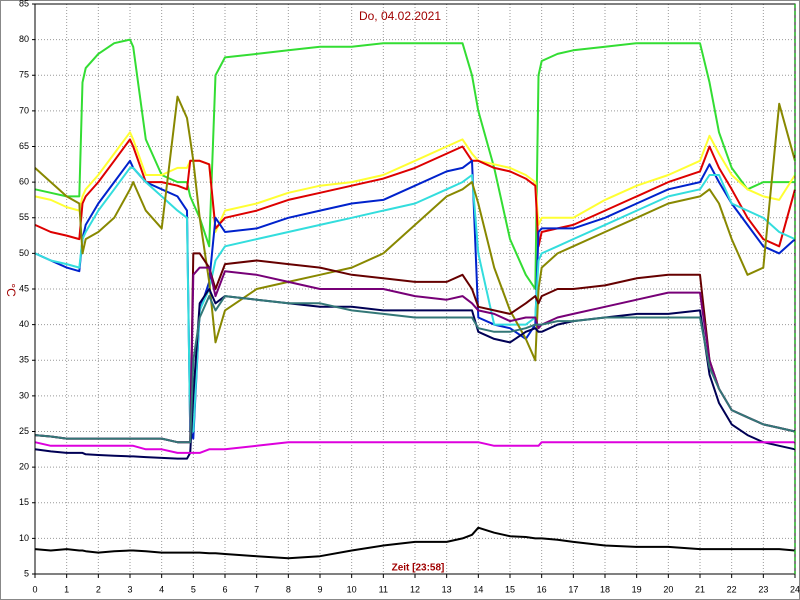  Describe the element at coordinates (319, 589) in the screenshot. I see `x-tick-label: 9` at that location.